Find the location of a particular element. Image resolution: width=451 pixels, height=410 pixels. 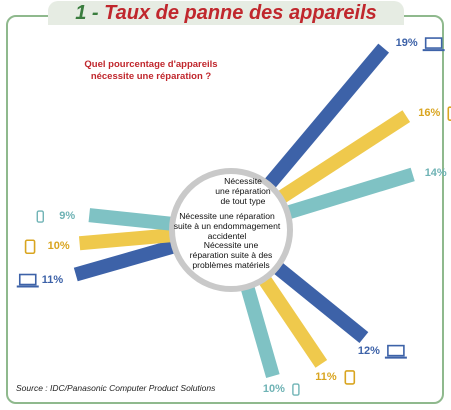

question-line-2: nécessite une réparation ? is located at coordinates (151, 76).